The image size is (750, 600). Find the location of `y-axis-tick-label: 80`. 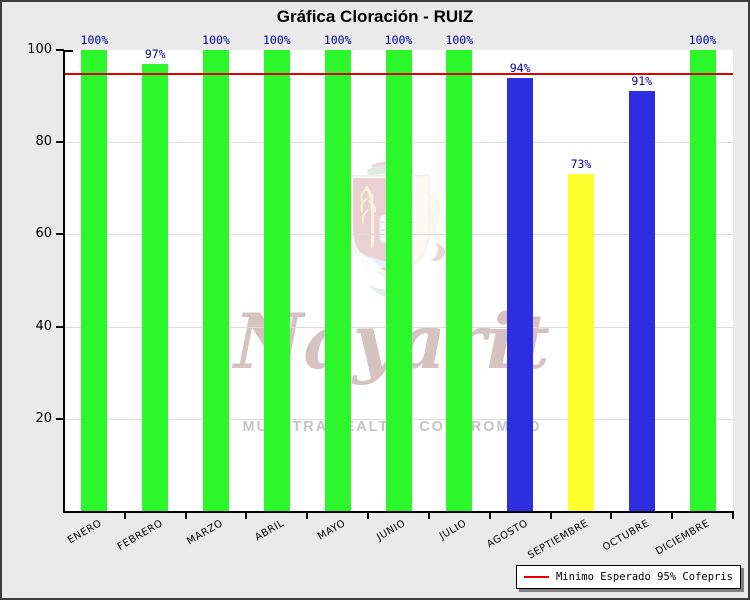

y-axis-tick-label: 80 is located at coordinates (43, 142).